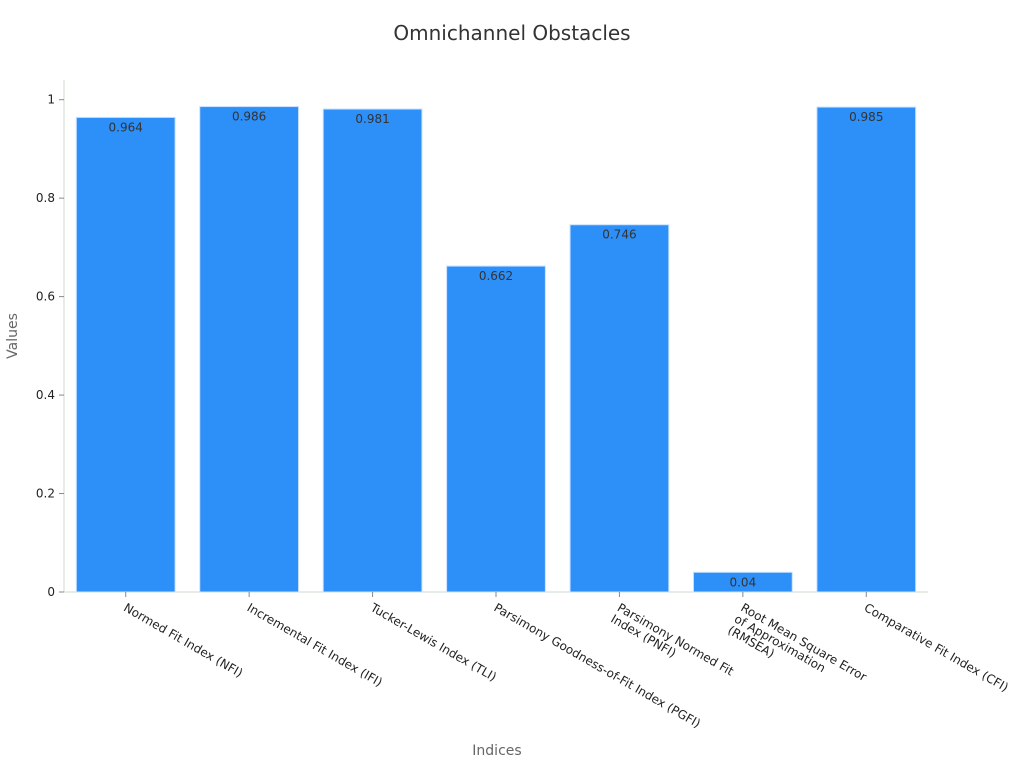 The image size is (1024, 768). What do you see at coordinates (50, 346) in the screenshot?
I see `y-axis-ticks: 0 0.2 0.4 0.6 0.8 1` at bounding box center [50, 346].